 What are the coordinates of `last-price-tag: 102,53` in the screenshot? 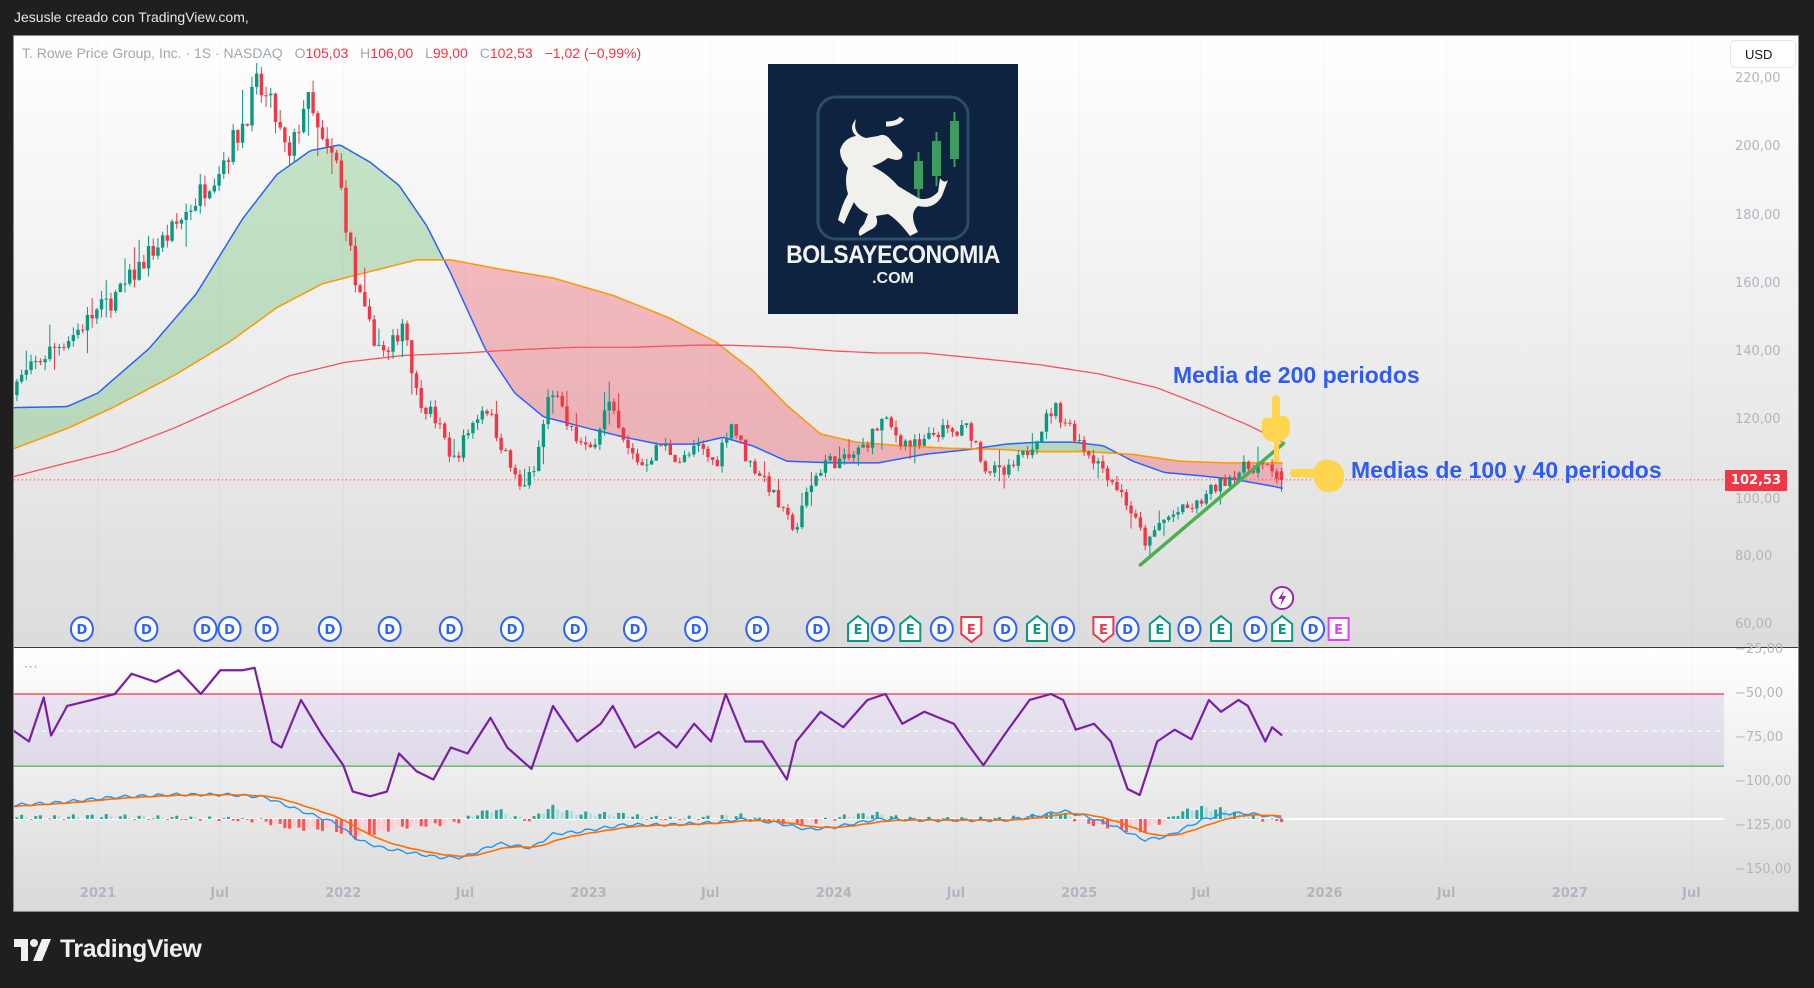 It's located at (1756, 480).